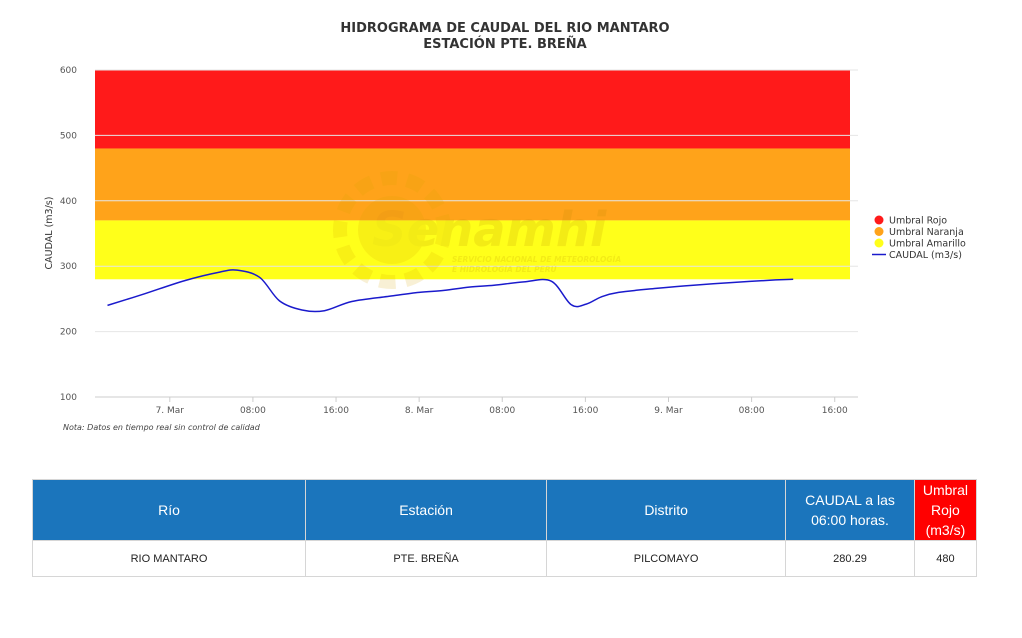 This screenshot has width=1022, height=638. I want to click on legend-label-series: CAUDAL (m3/s), so click(925, 255).